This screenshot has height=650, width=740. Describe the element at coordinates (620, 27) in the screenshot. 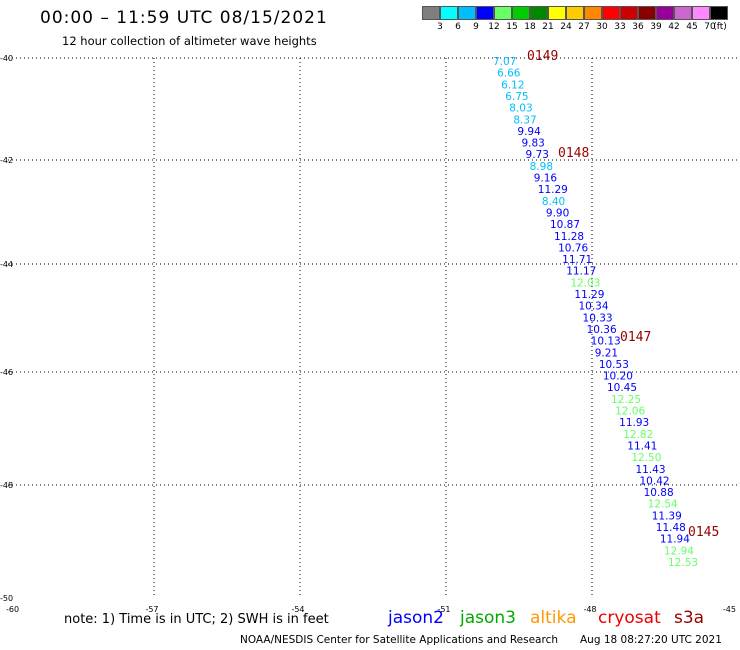

I see `scale-label: 33` at that location.